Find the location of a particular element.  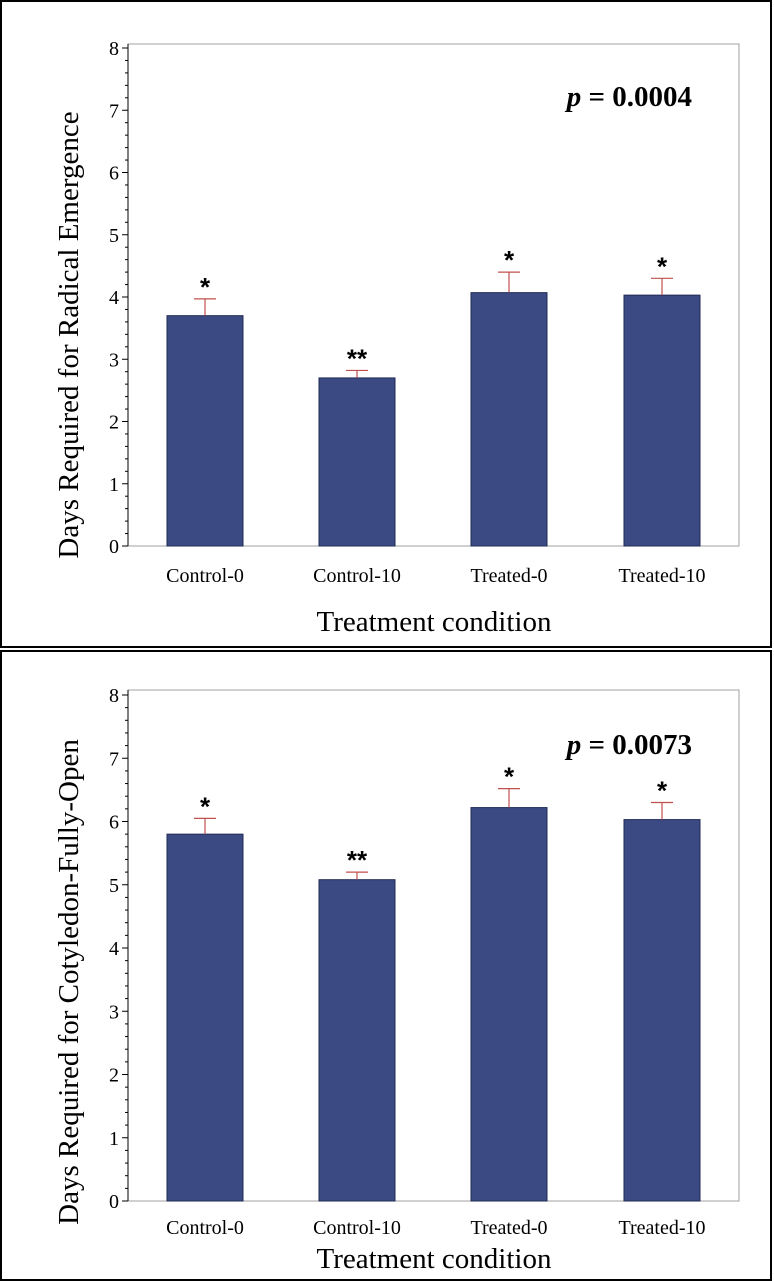

p-value-annotation: p = 0.0073 is located at coordinates (628, 745).